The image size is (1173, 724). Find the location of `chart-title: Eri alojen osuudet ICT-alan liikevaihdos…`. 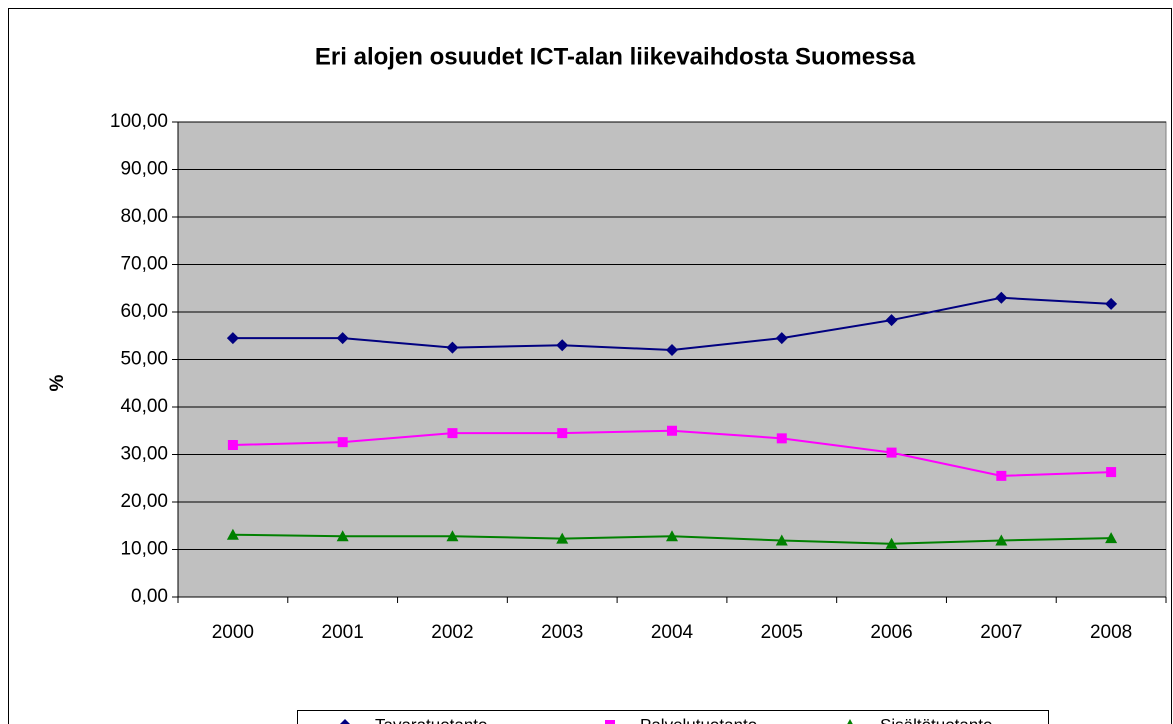

chart-title: Eri alojen osuudet ICT-alan liikevaihdos… is located at coordinates (615, 56).